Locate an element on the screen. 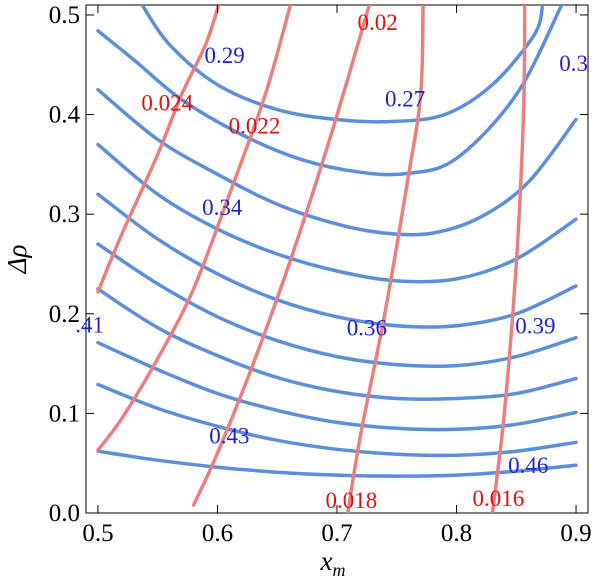 This screenshot has height=581, width=600. y-tick-label: 0.5 is located at coordinates (64, 15).